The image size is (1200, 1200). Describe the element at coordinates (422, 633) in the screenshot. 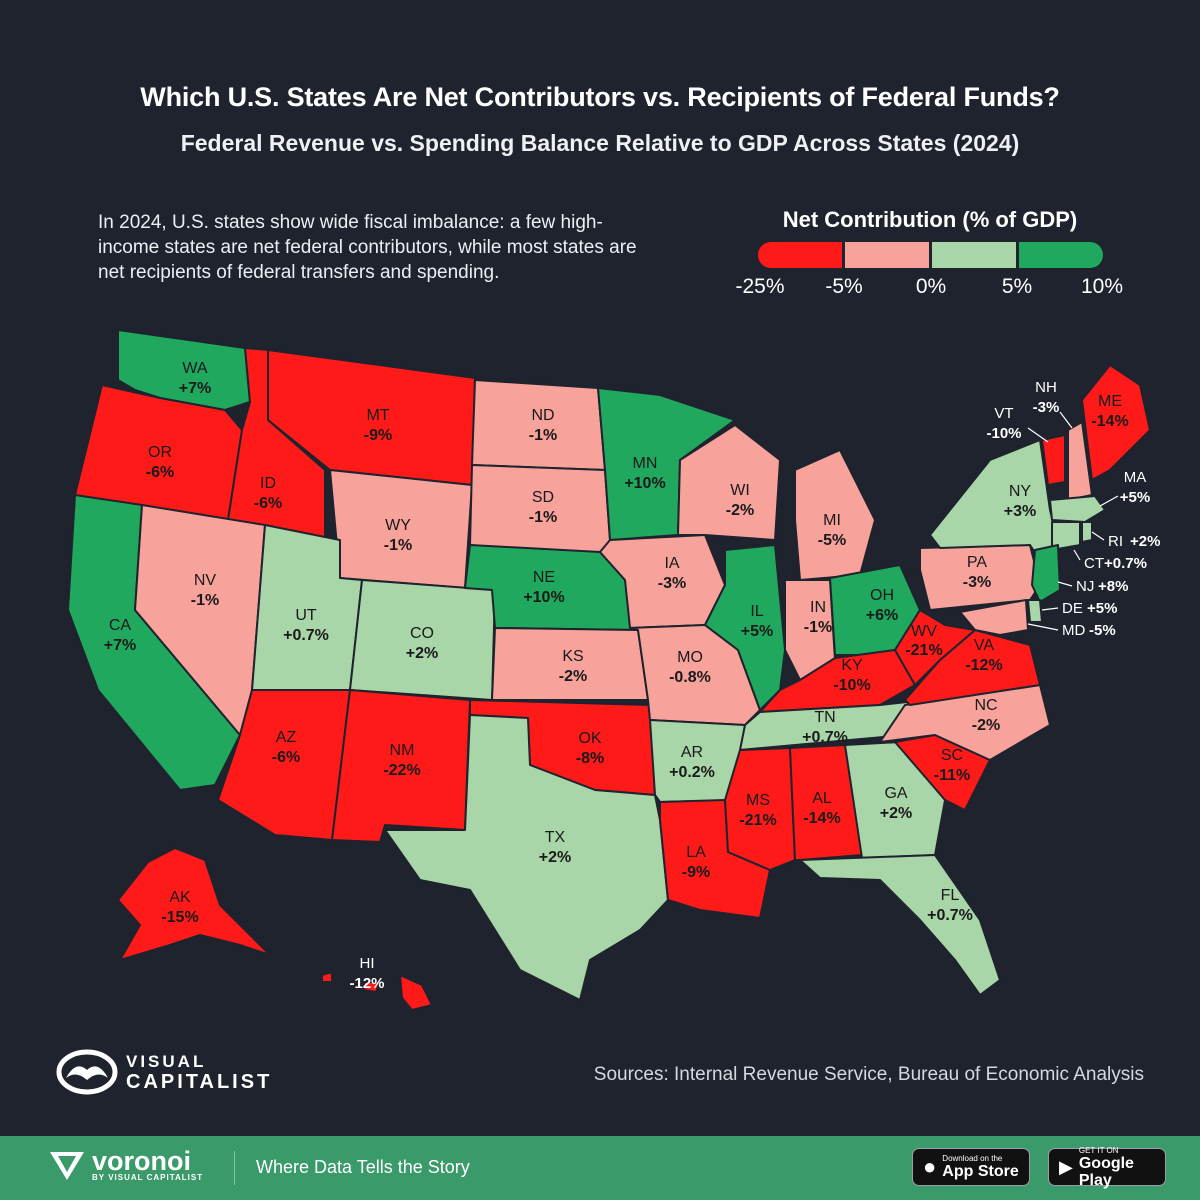

I see `svg-text: CO` at that location.